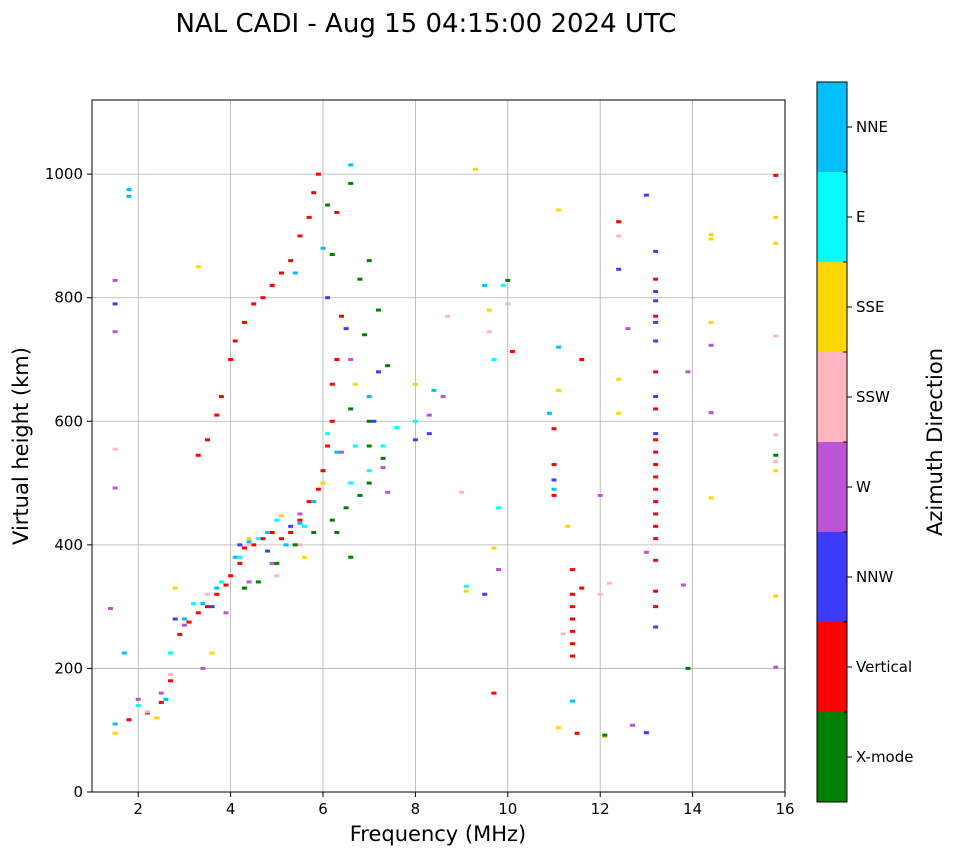  Describe the element at coordinates (68, 421) in the screenshot. I see `y-tick-label: 600` at that location.